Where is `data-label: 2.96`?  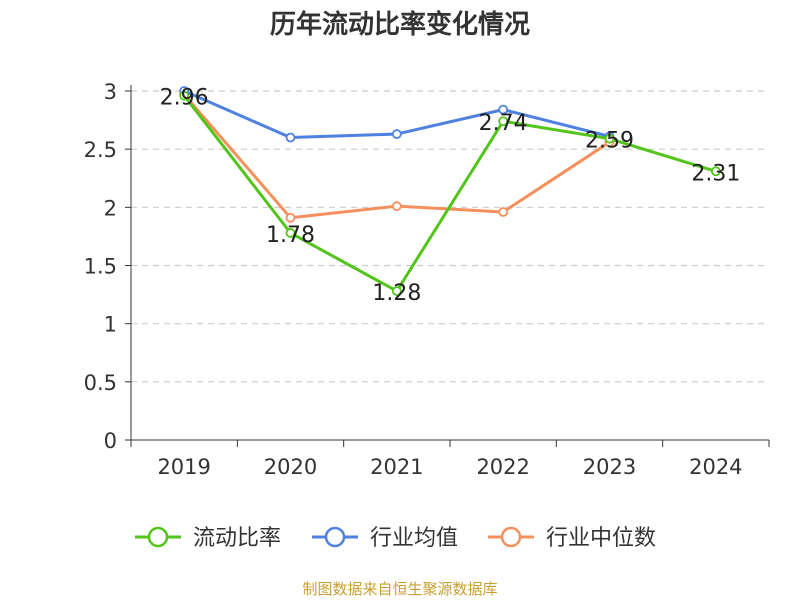 data-label: 2.96 is located at coordinates (184, 98).